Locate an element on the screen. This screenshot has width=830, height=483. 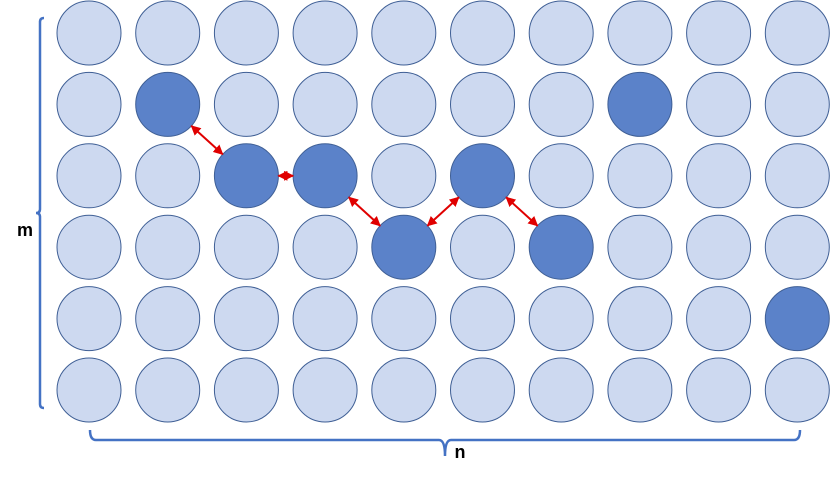
m-brace is located at coordinates (40, 213).